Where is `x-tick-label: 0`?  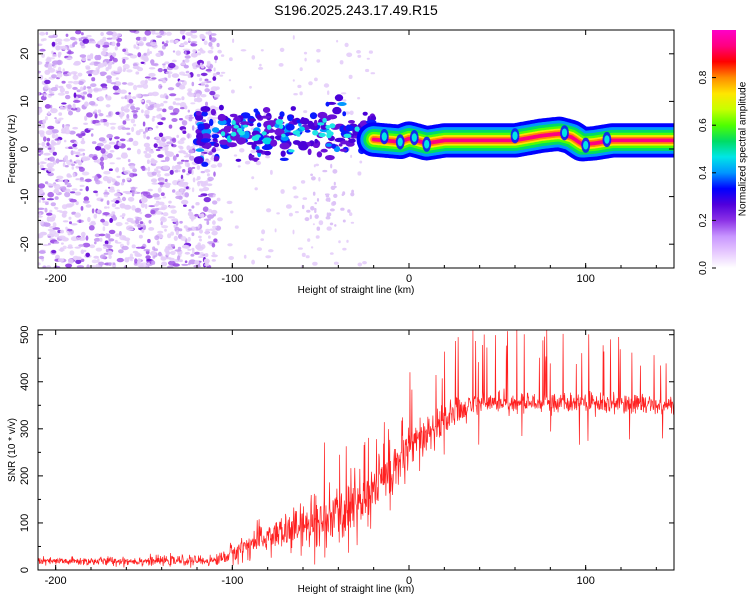 x-tick-label: 0 is located at coordinates (409, 581).